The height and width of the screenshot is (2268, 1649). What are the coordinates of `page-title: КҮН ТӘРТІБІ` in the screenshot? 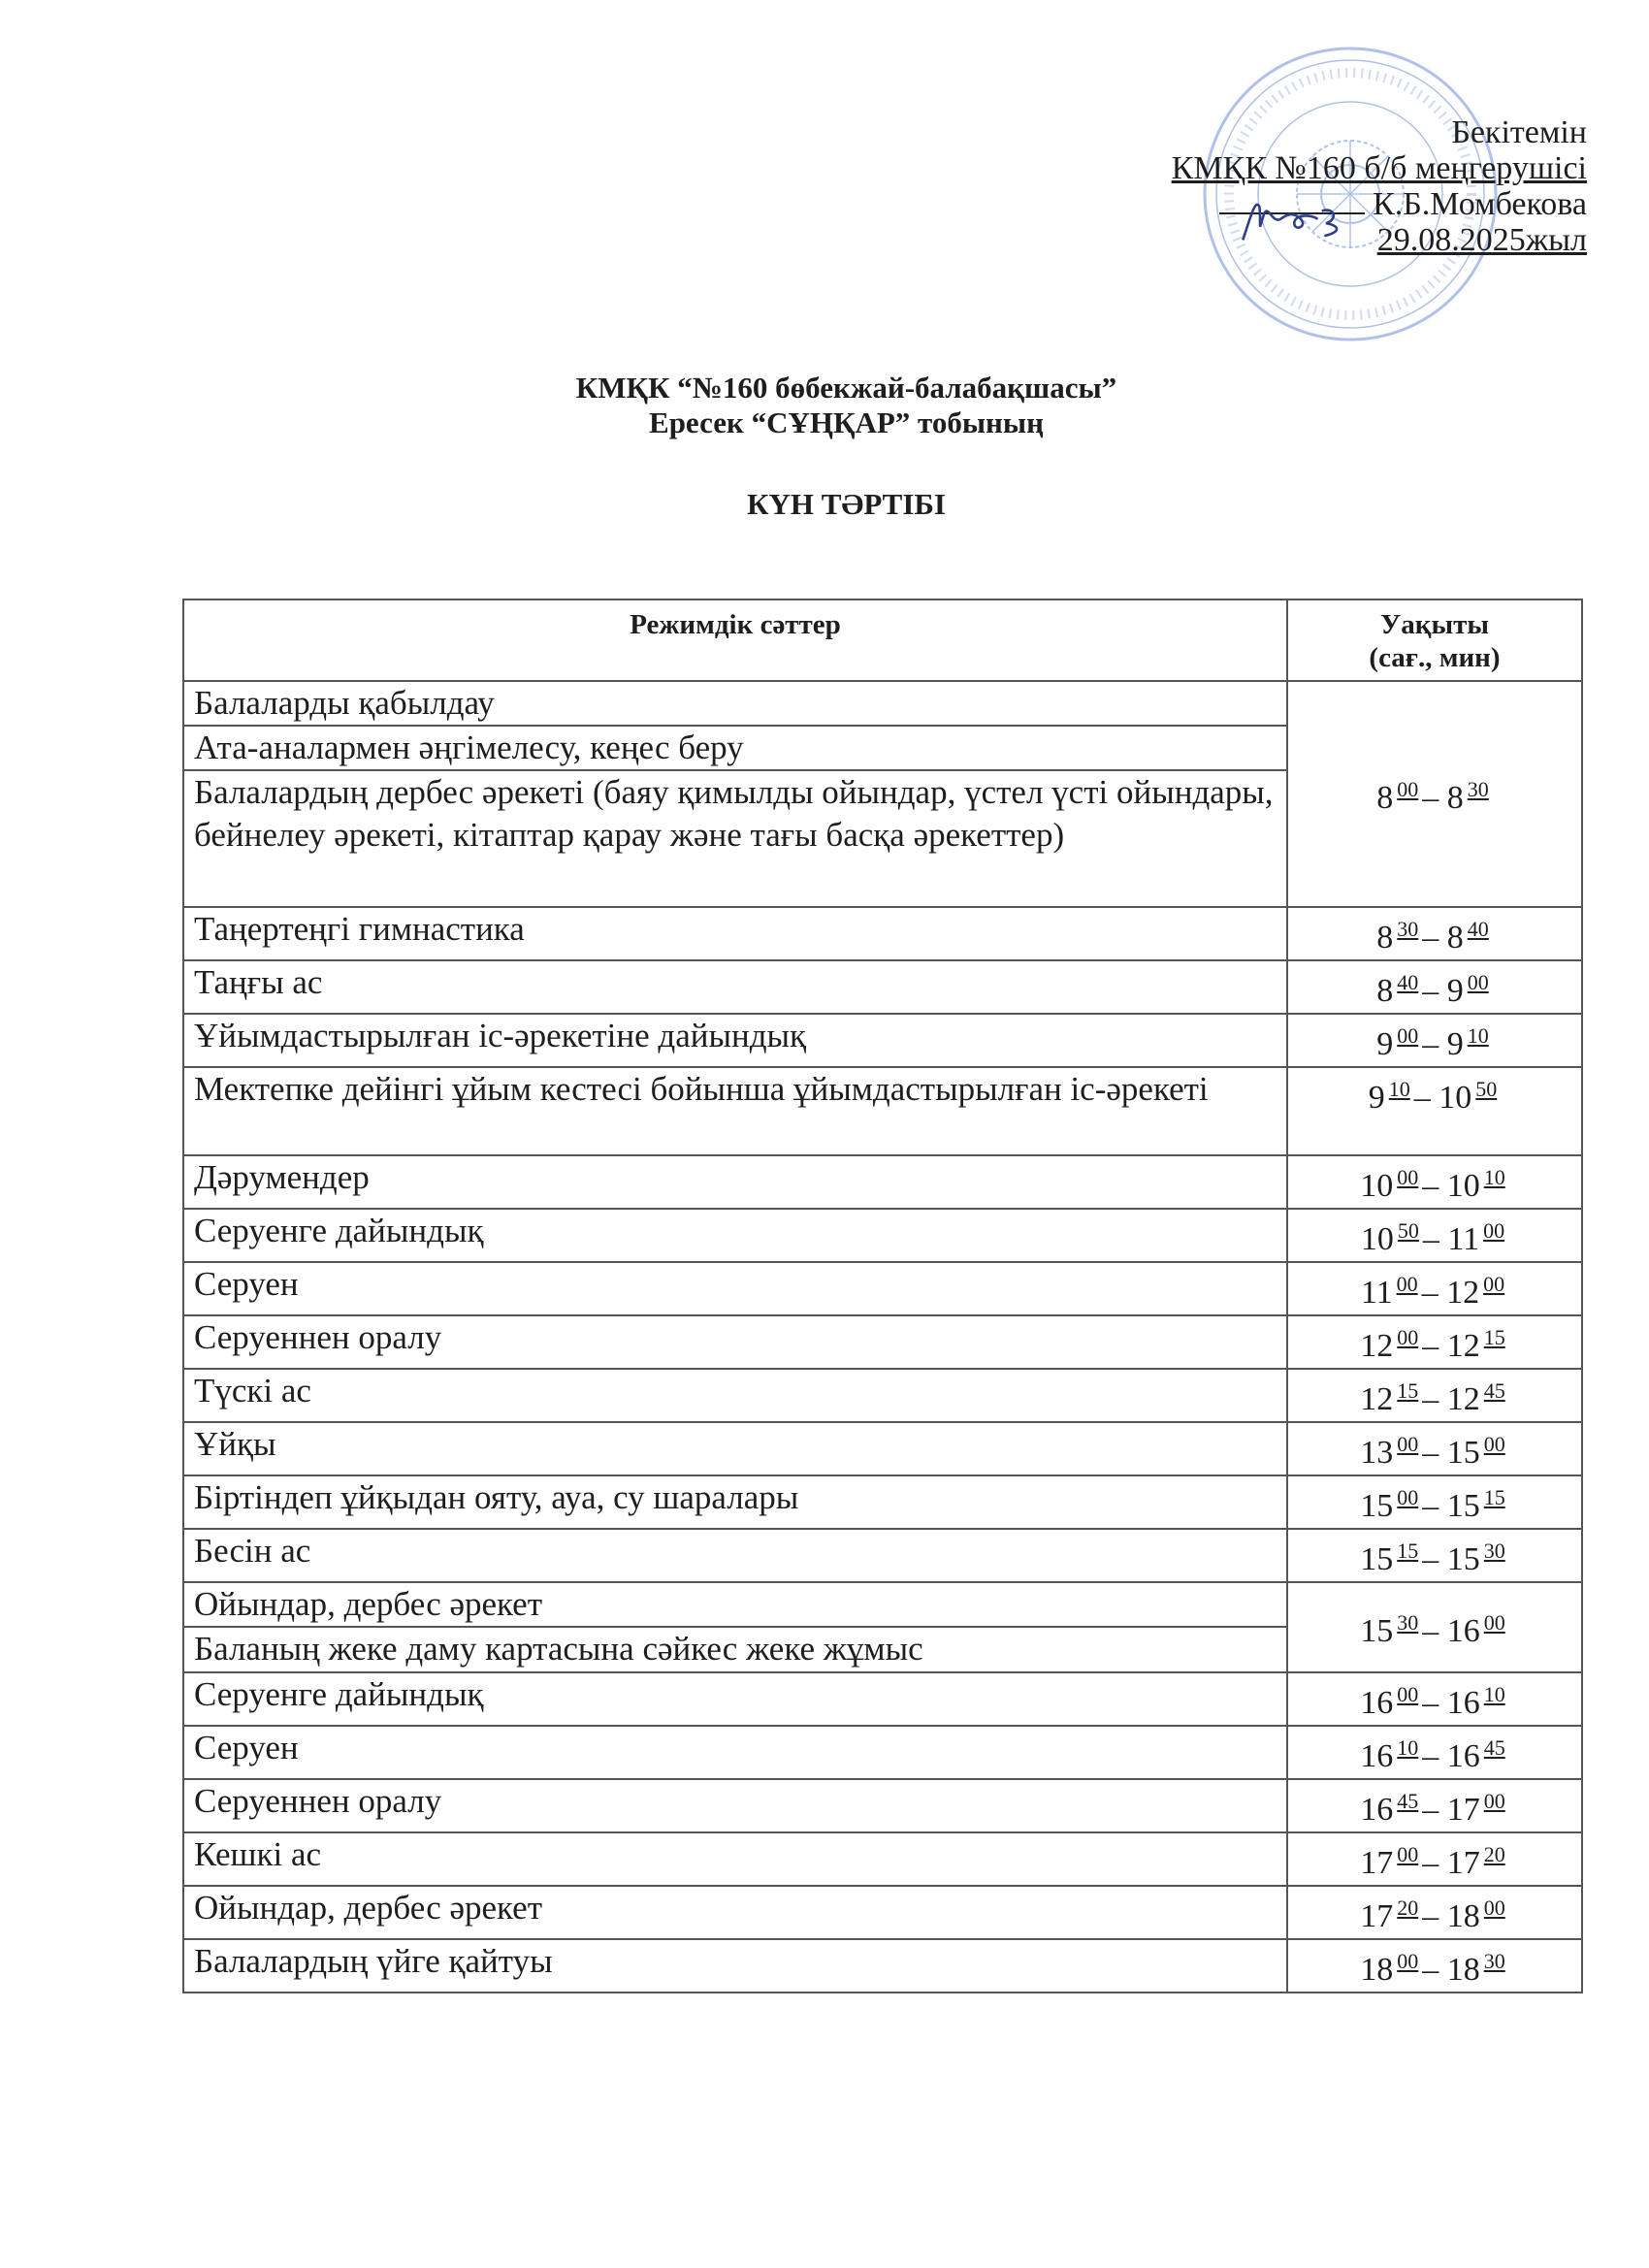 It's located at (846, 504).